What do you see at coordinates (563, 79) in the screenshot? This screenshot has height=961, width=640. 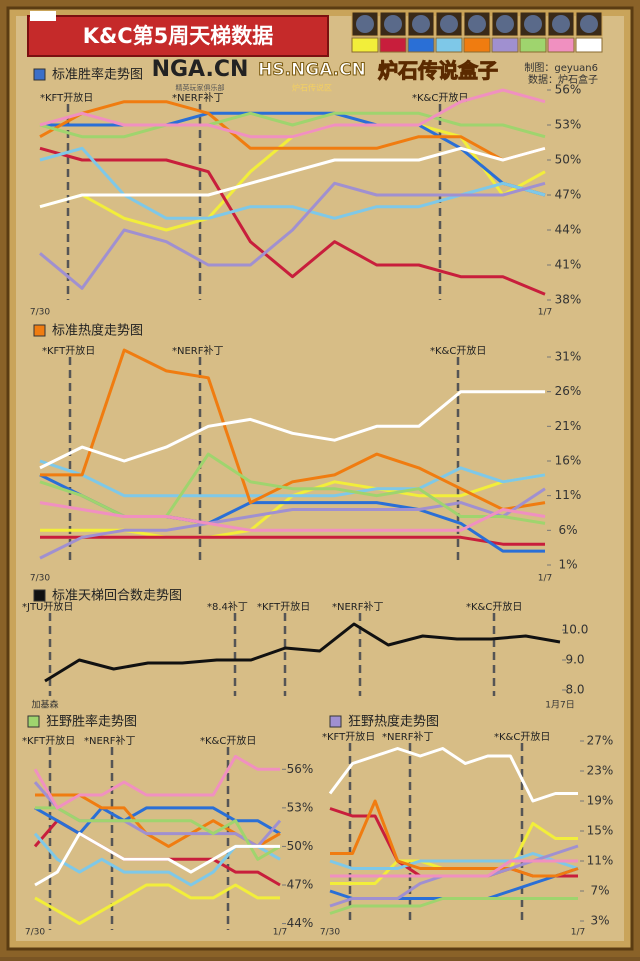 I see `credit: 数据：炉石盒子` at bounding box center [563, 79].